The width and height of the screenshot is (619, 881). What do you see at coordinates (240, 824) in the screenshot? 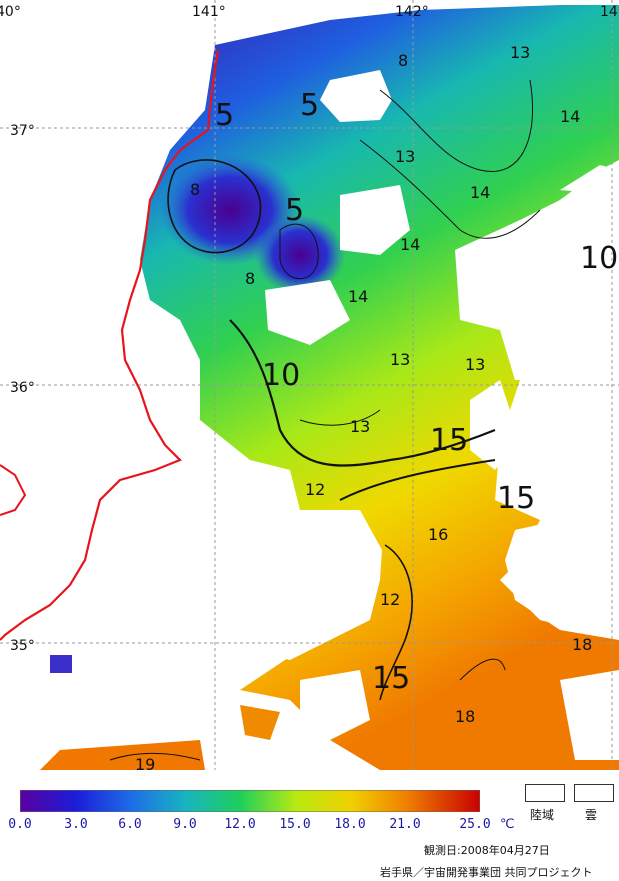
I see `colorbar-tick: 12.0` at bounding box center [240, 824].